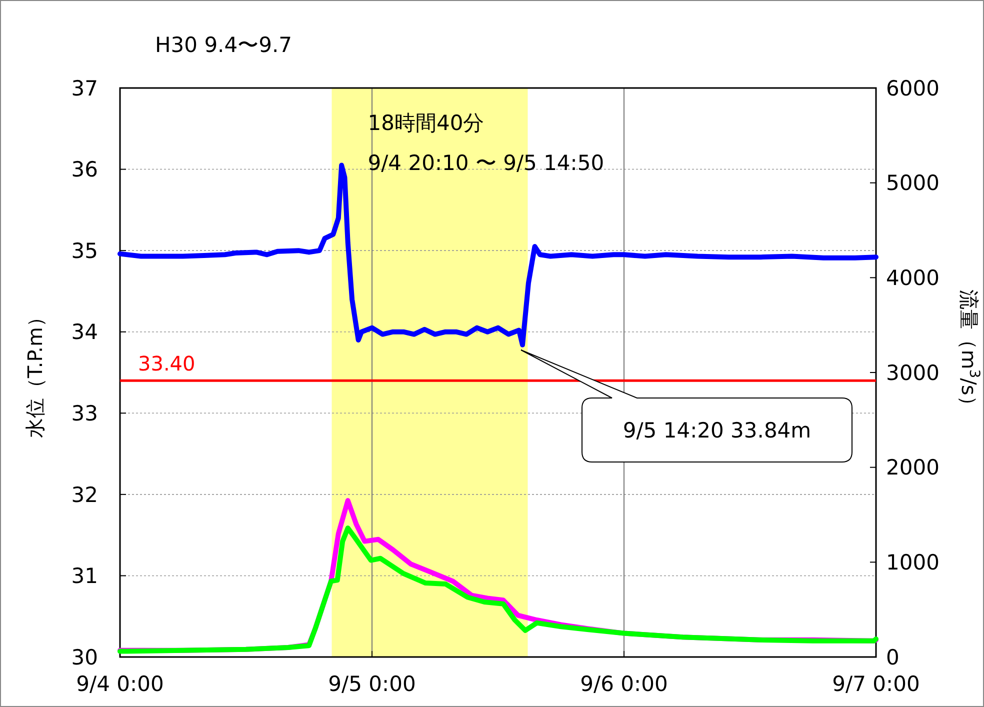 The width and height of the screenshot is (984, 707). I want to click on y2-tick-label: 3000, so click(913, 372).